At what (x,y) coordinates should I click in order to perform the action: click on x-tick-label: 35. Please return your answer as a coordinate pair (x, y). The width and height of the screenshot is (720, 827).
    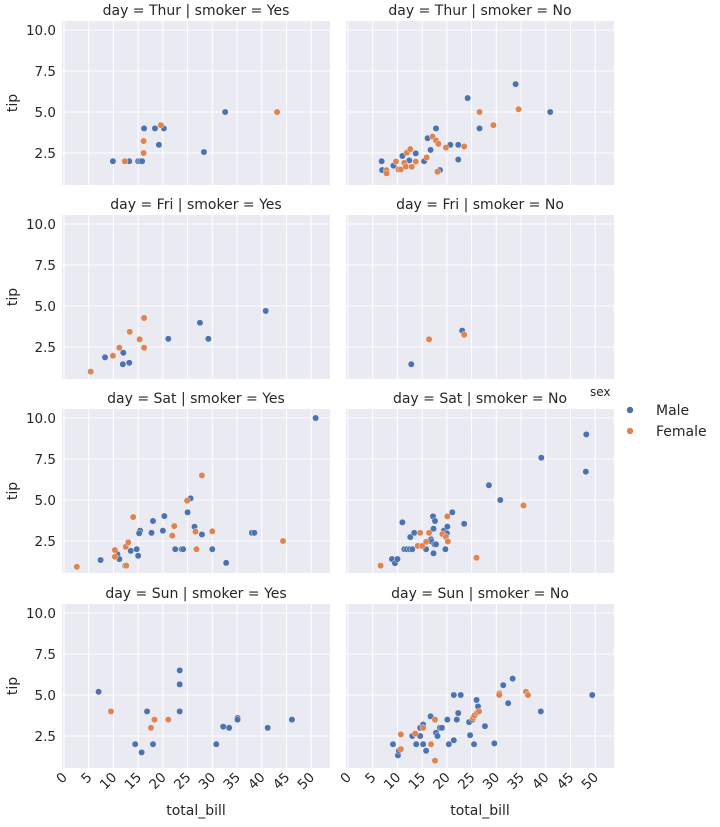
    Looking at the image, I should click on (515, 781).